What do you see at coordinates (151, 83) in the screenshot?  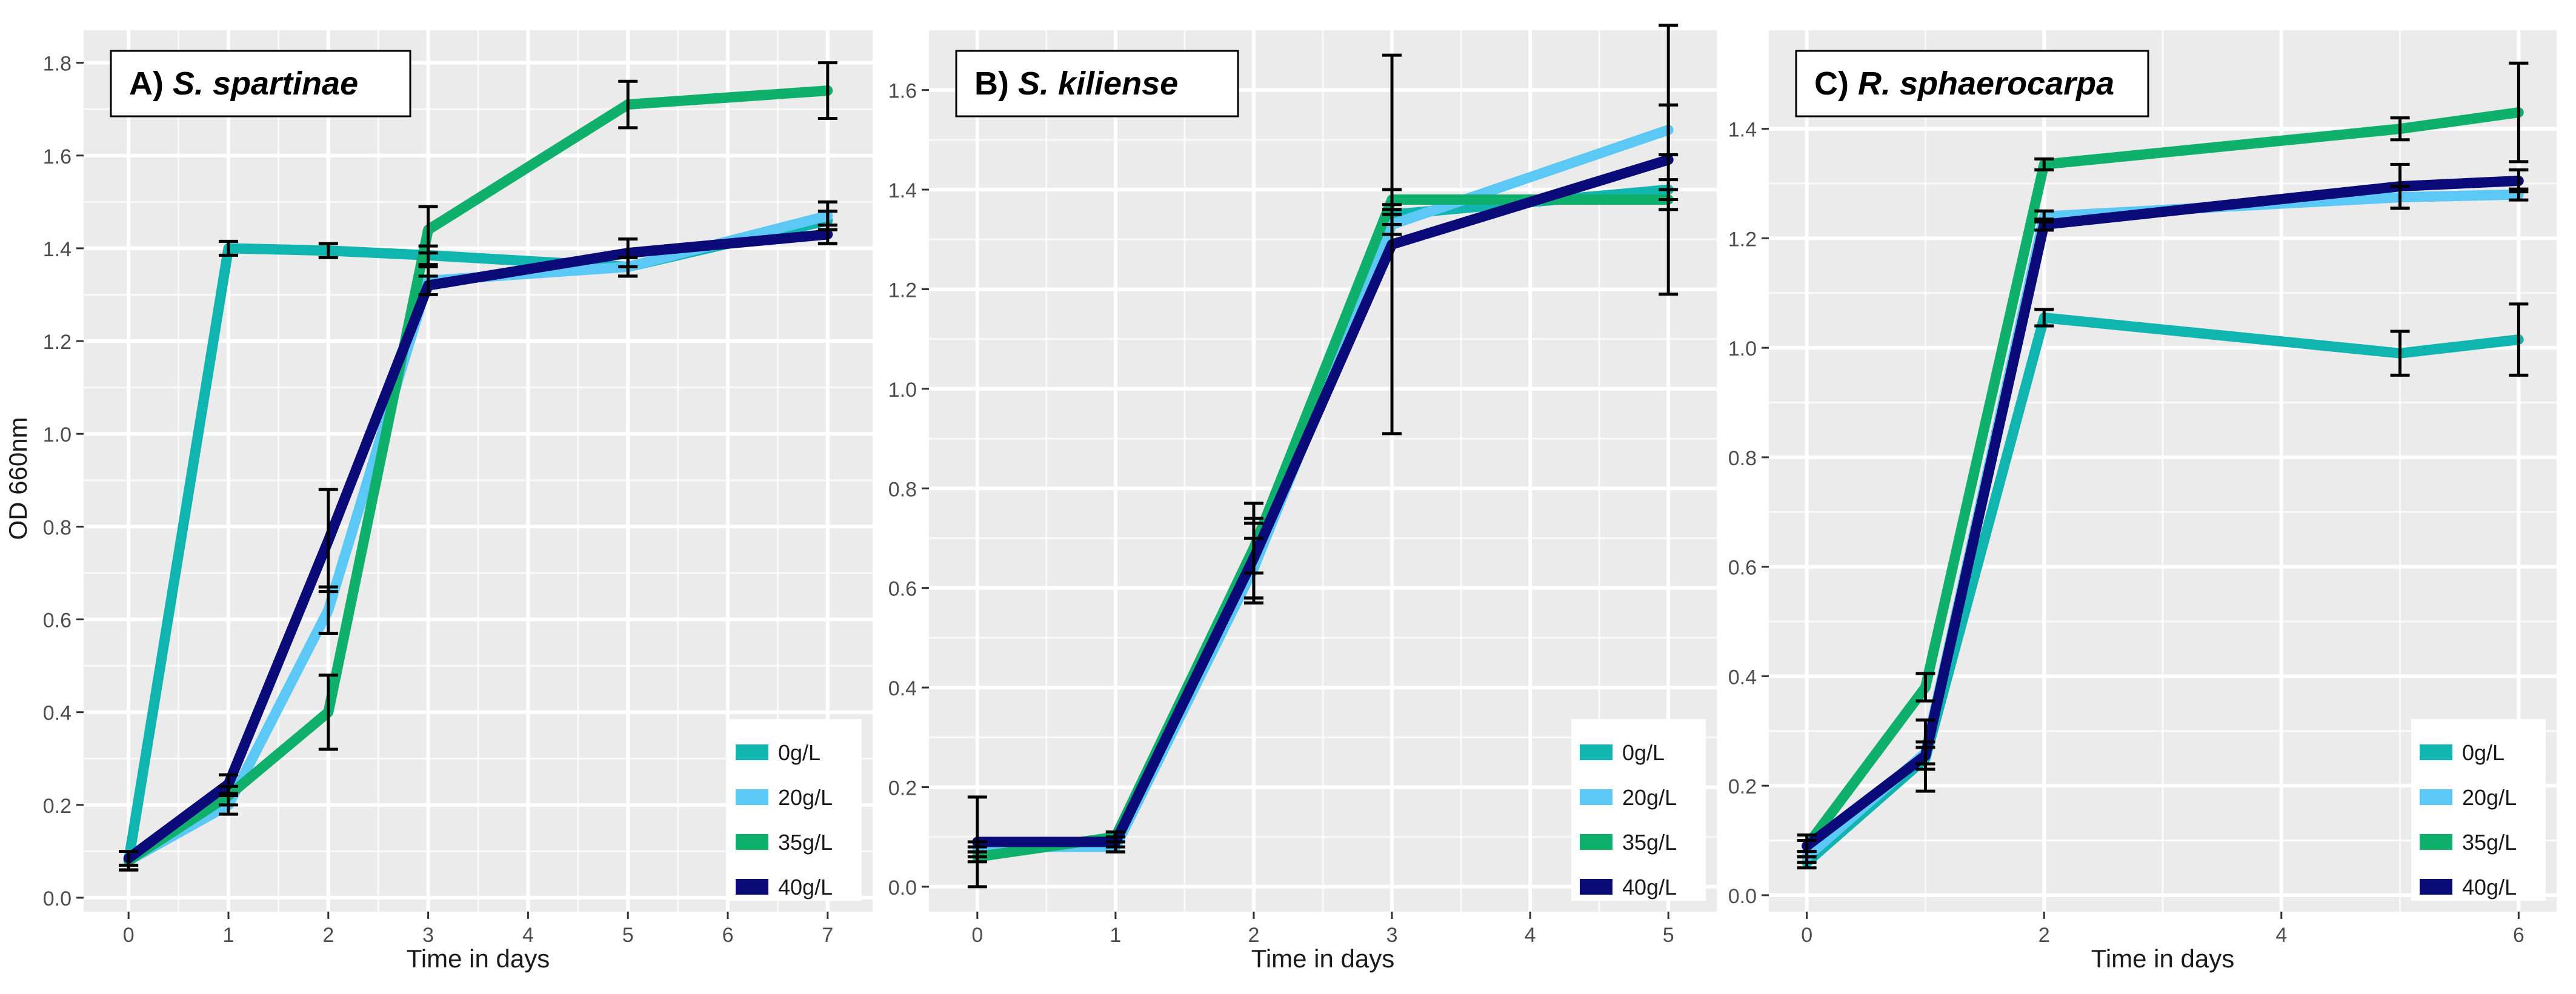 I see `panel-letter: A)` at bounding box center [151, 83].